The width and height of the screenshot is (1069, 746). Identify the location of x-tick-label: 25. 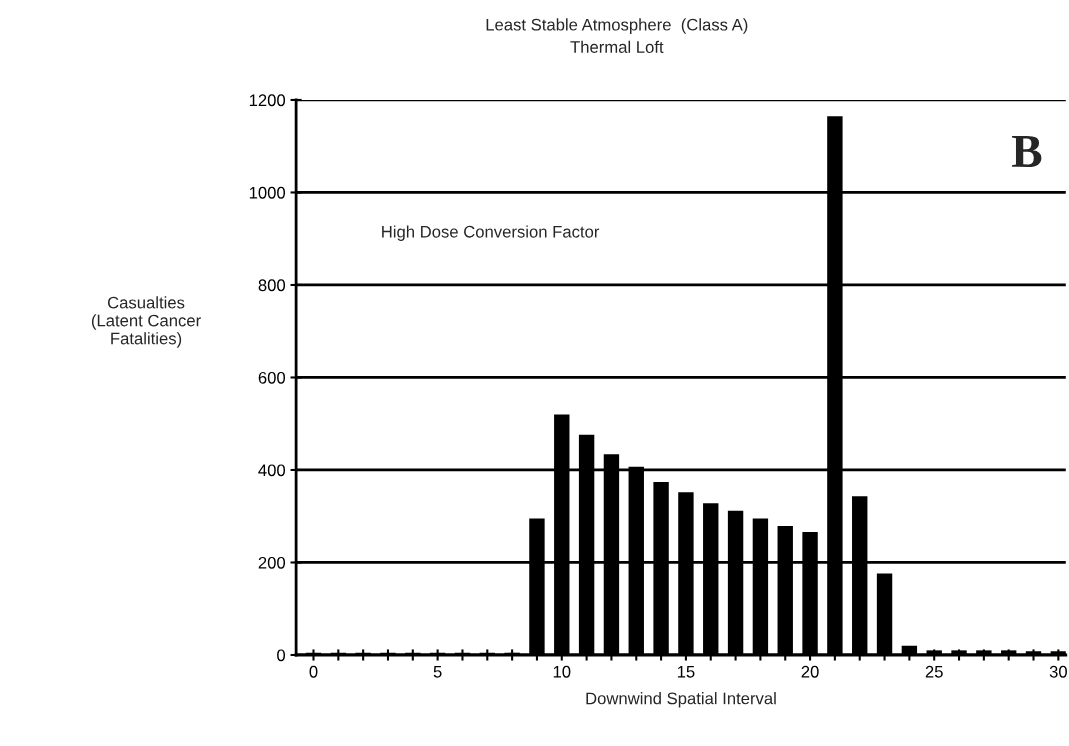
(934, 671).